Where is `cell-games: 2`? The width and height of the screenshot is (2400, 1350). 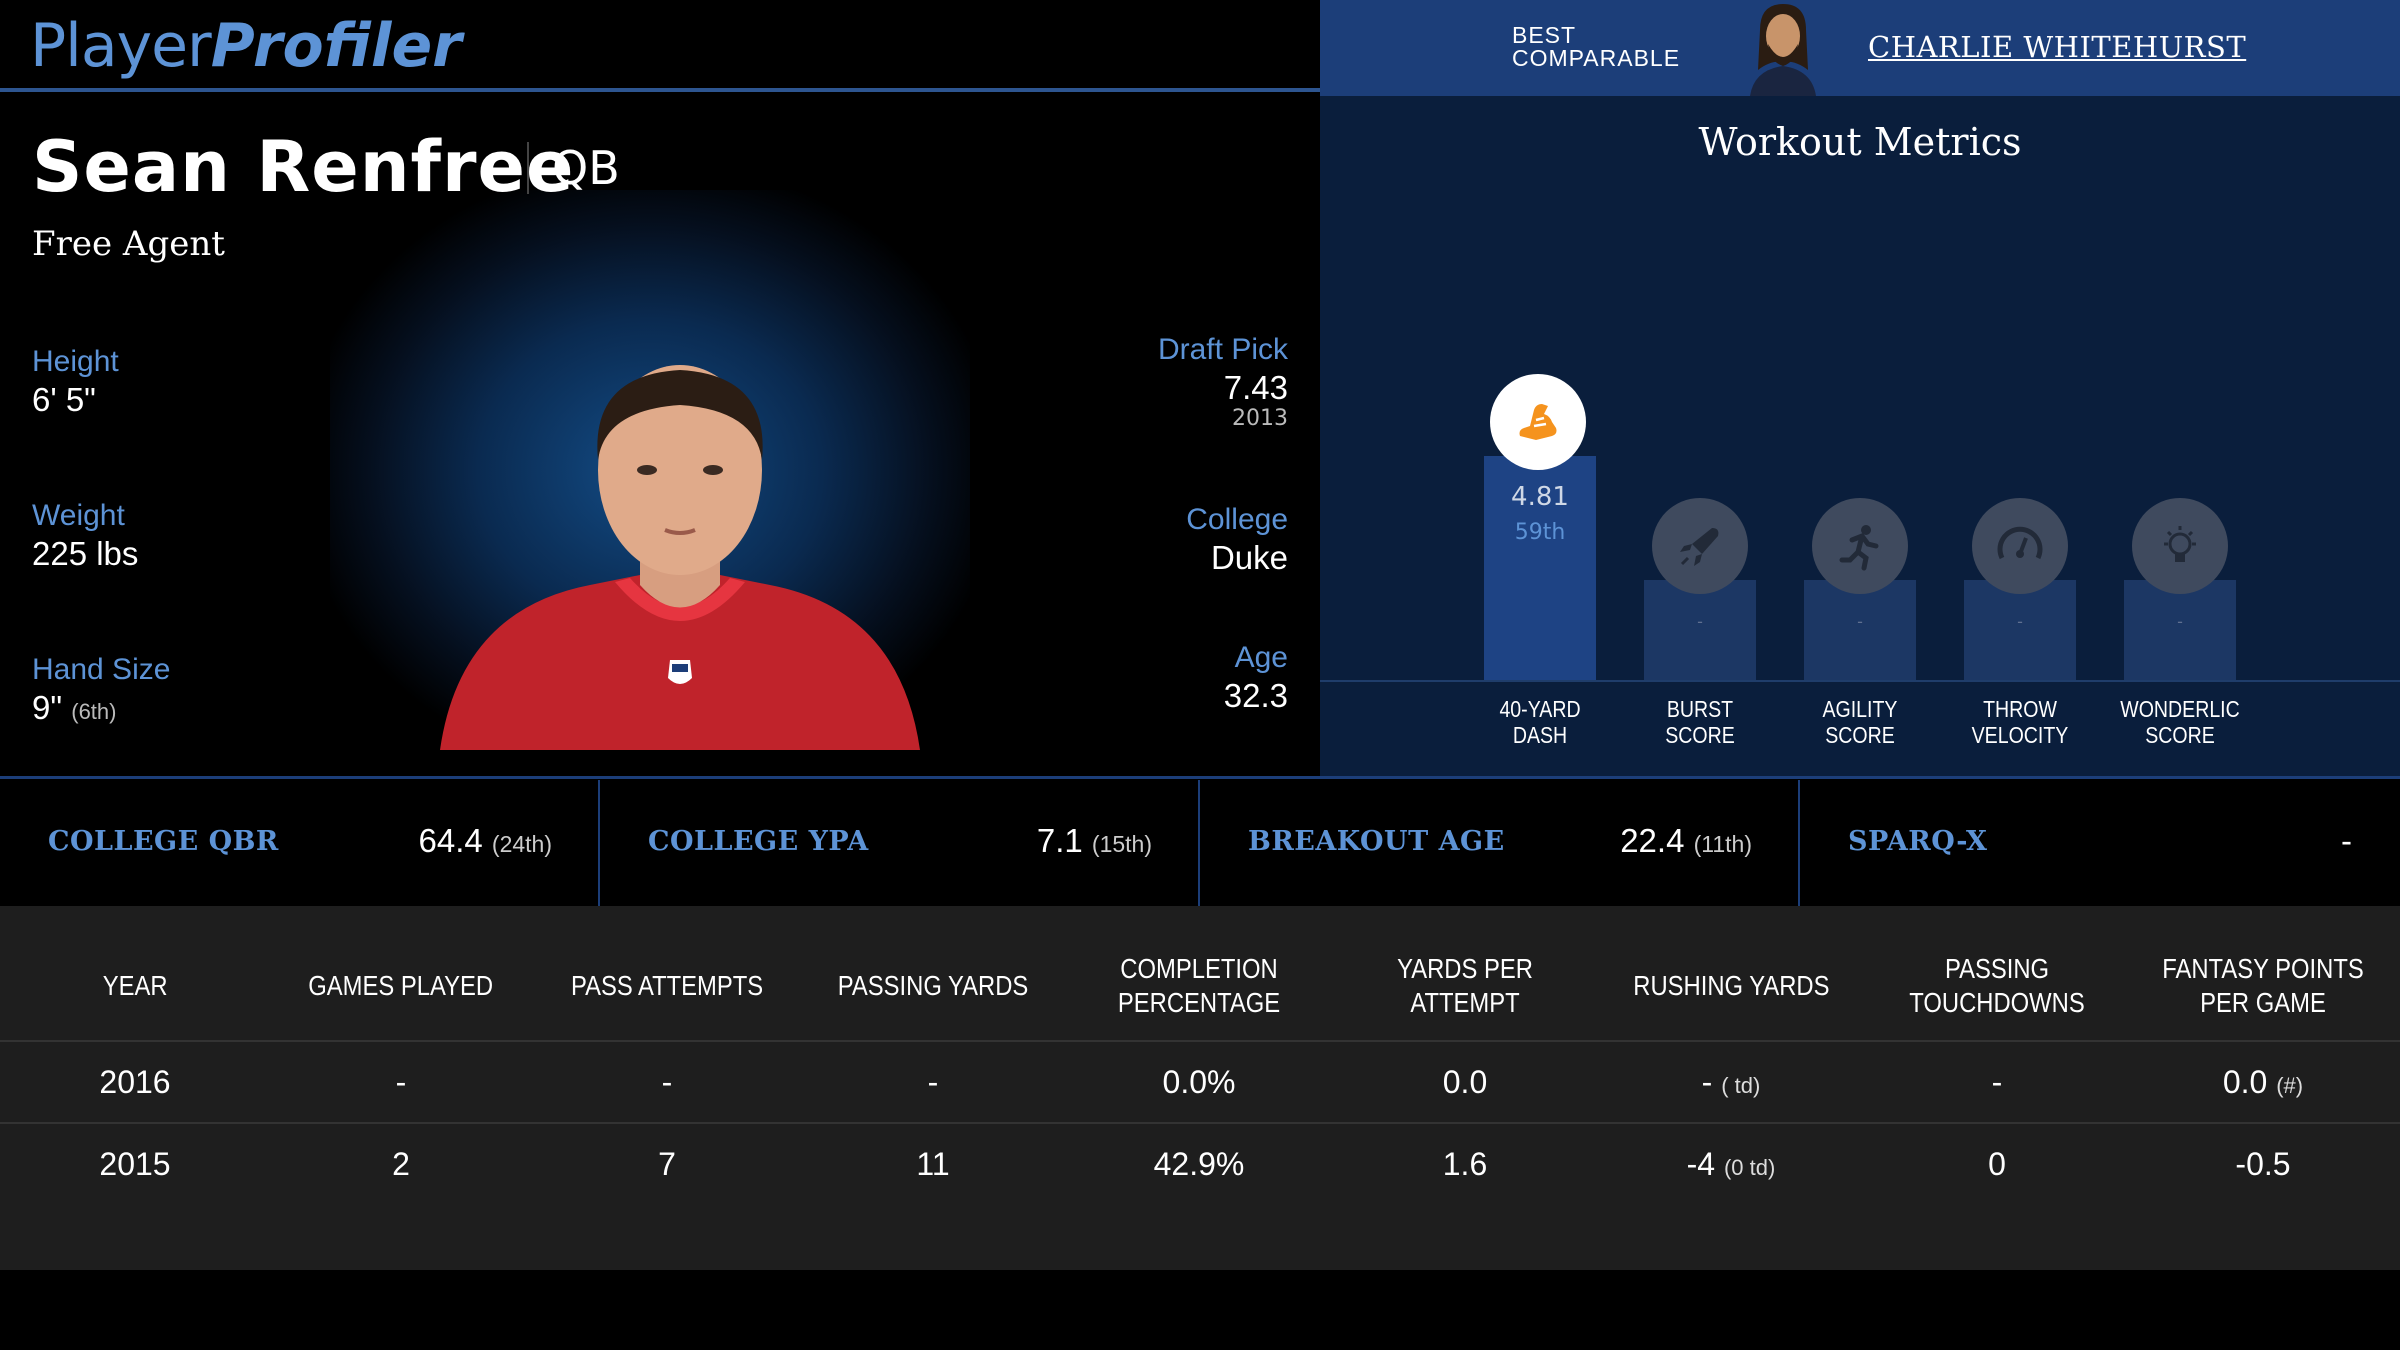 cell-games: 2 is located at coordinates (401, 1164).